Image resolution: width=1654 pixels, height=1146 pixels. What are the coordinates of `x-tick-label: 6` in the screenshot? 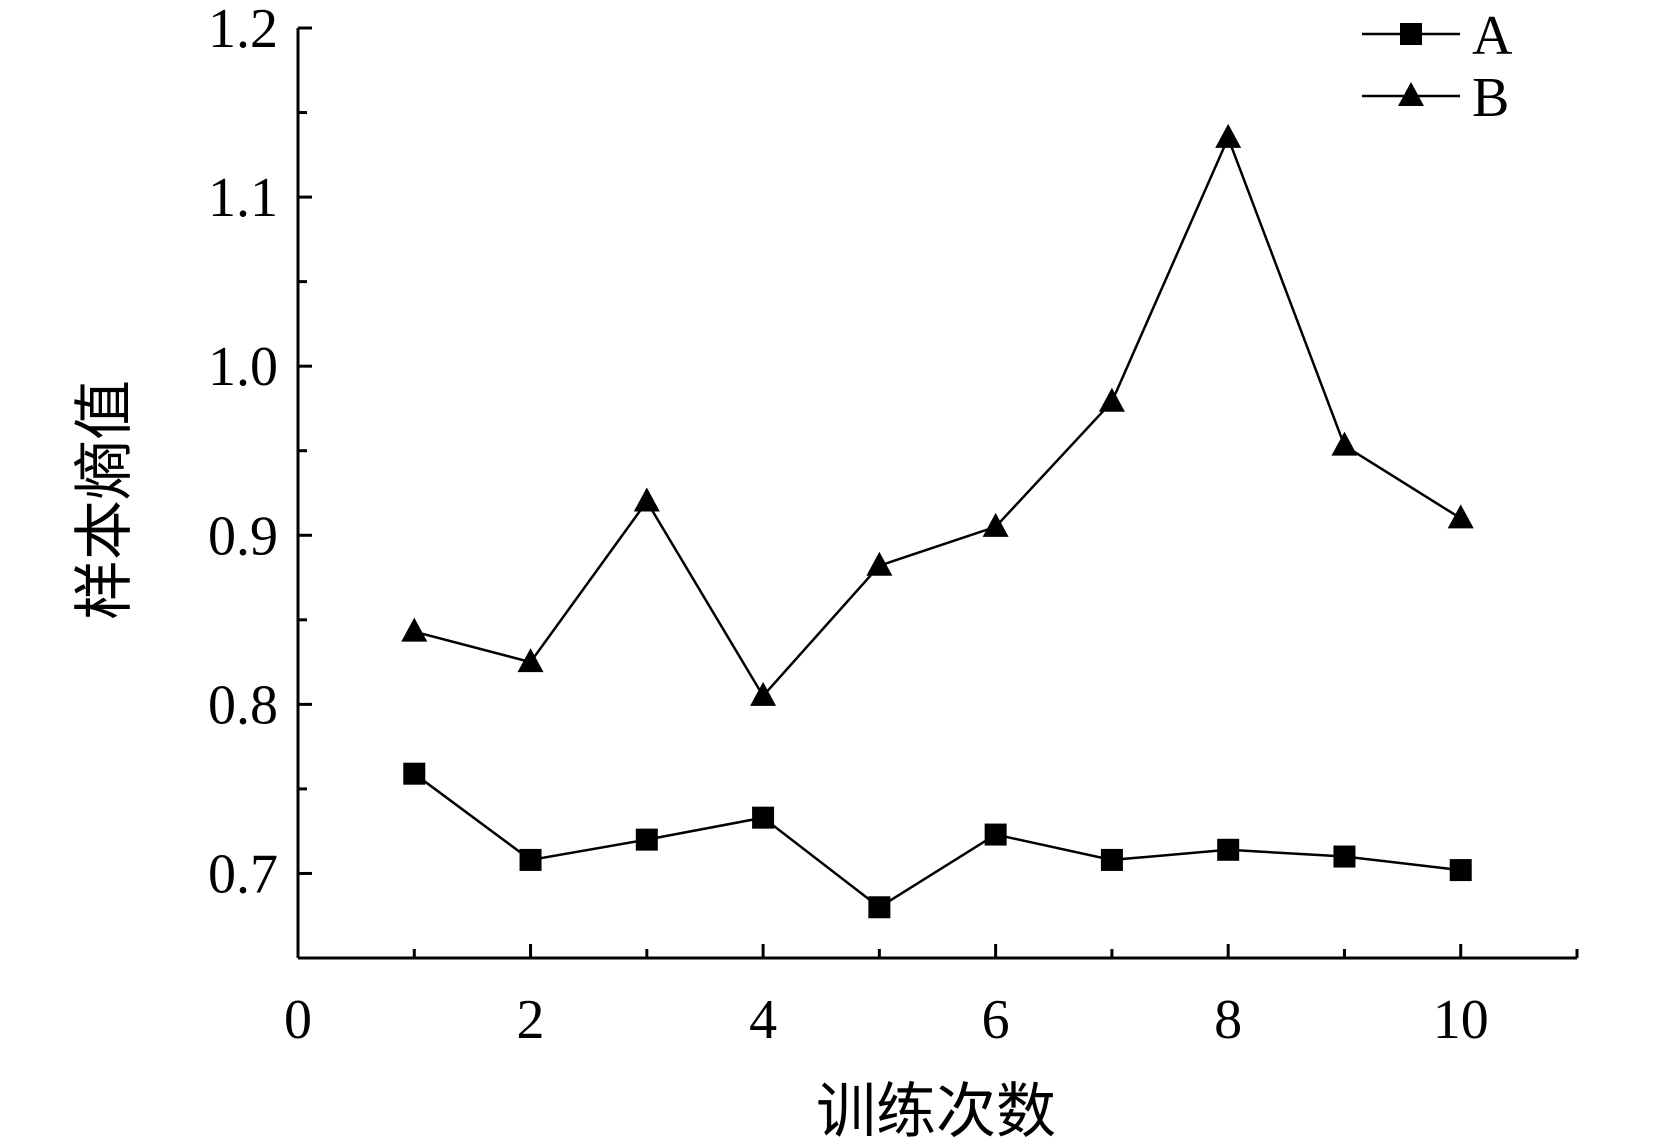 It's located at (996, 1020).